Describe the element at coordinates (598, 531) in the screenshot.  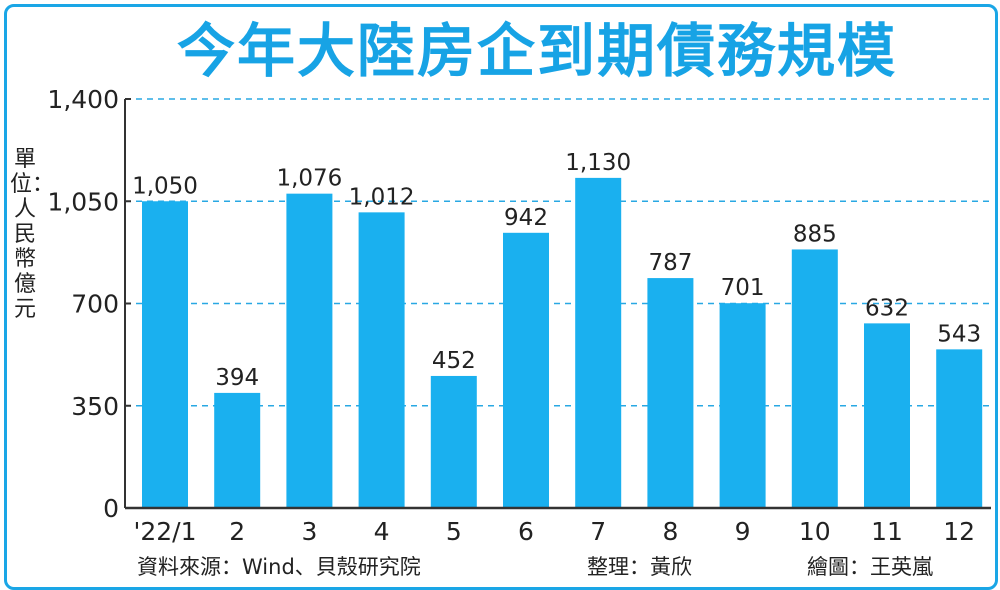
I see `x-tick-label: 7` at that location.